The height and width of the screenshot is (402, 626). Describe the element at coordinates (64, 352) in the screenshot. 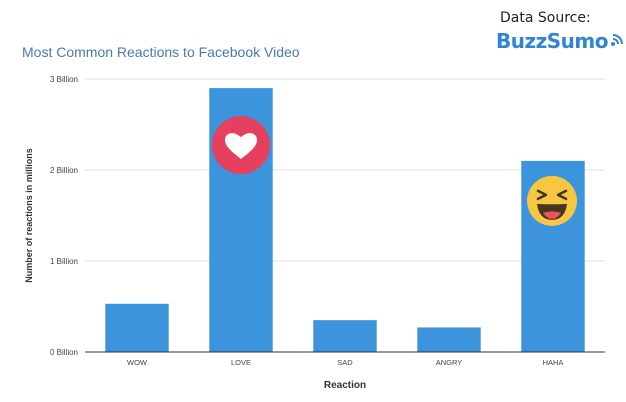

I see `y-tick-label: 0 Billion` at that location.